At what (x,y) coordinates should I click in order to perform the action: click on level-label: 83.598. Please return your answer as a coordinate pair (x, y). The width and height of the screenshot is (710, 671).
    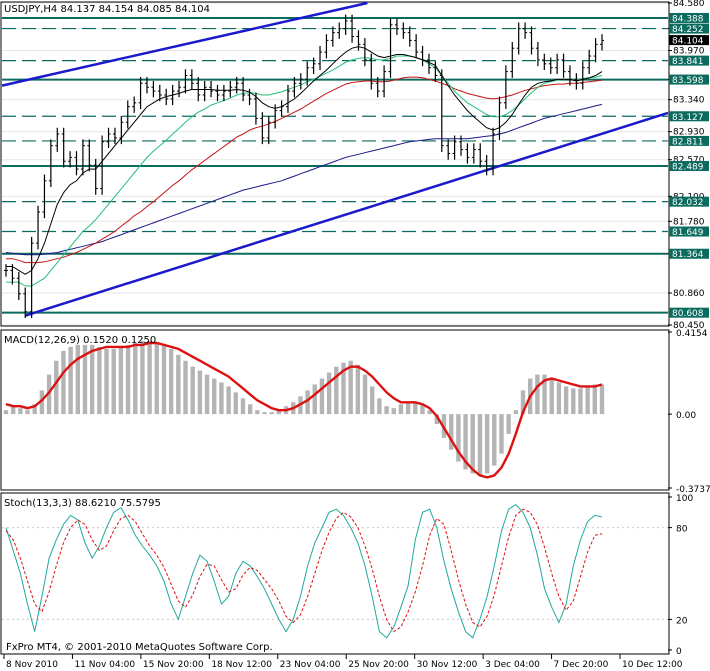
    Looking at the image, I should click on (688, 81).